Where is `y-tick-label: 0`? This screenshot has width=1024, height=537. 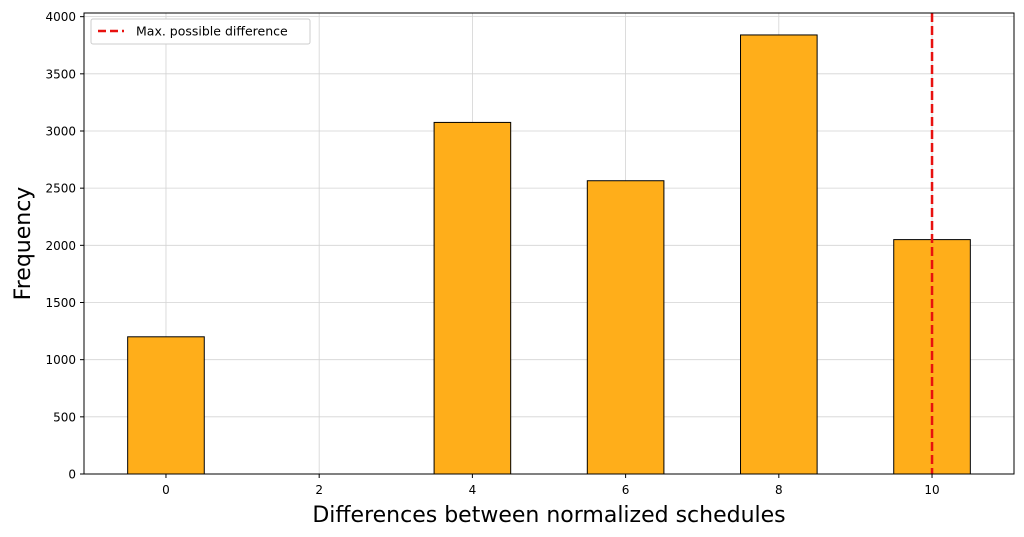
y-tick-label: 0 is located at coordinates (72, 475).